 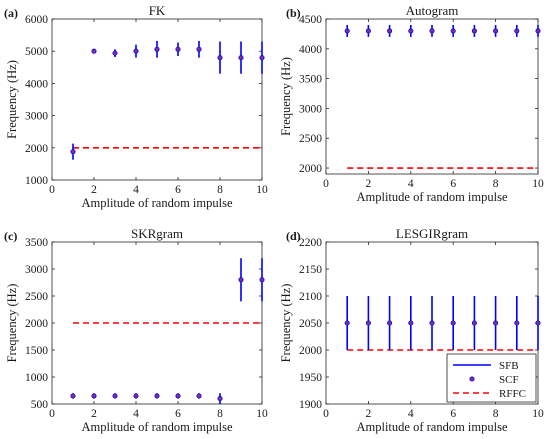 I want to click on legend-label-rffc: RFFC, so click(x=512, y=394).